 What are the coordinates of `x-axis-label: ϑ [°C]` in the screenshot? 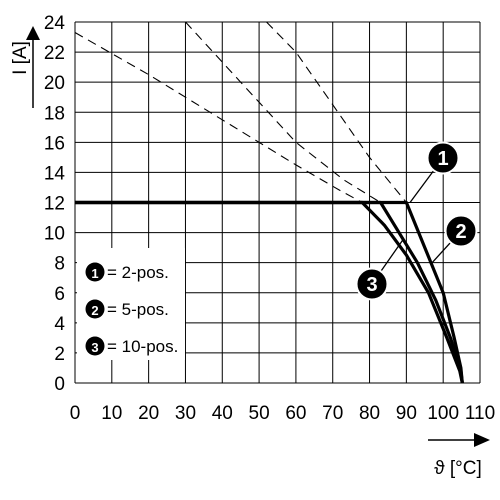 It's located at (458, 468).